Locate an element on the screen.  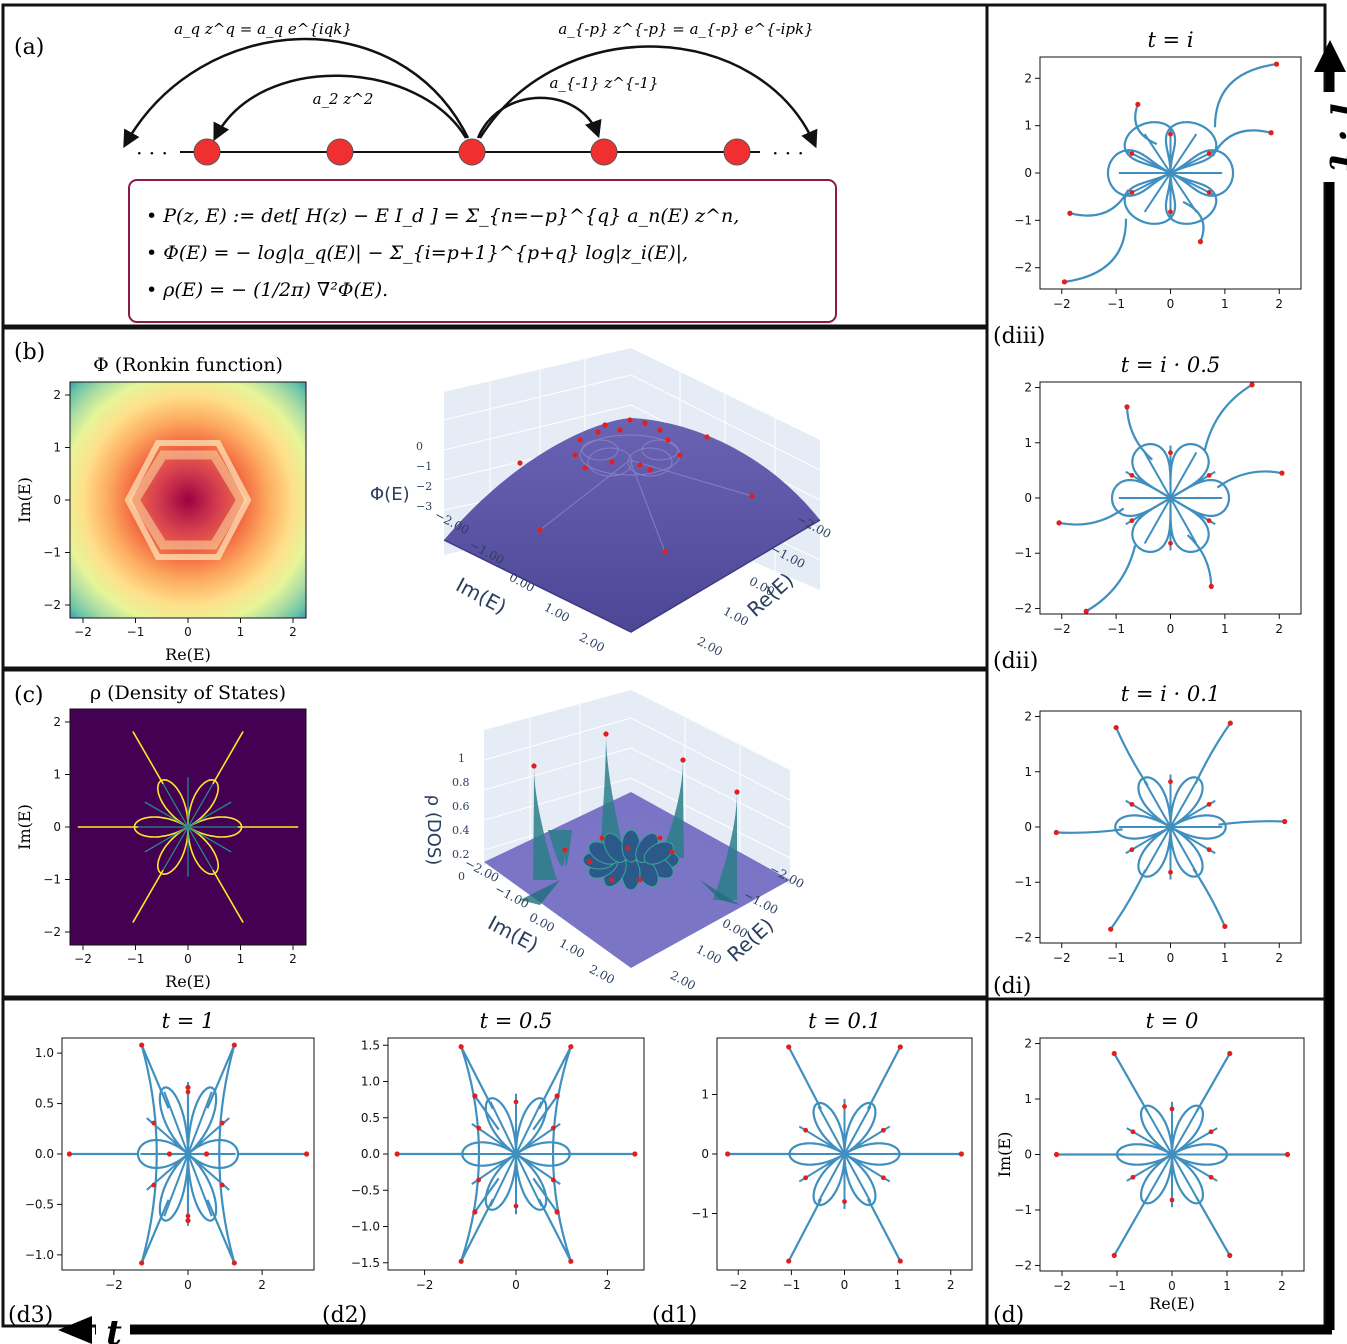
up-arrowhead-icon is located at coordinates (1330, 56).